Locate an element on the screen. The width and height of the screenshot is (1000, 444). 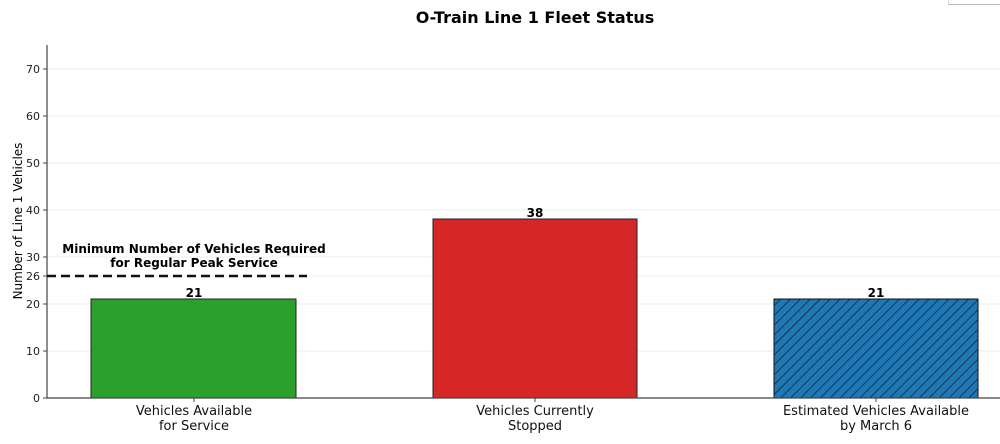
bar-estimated is located at coordinates (876, 348).